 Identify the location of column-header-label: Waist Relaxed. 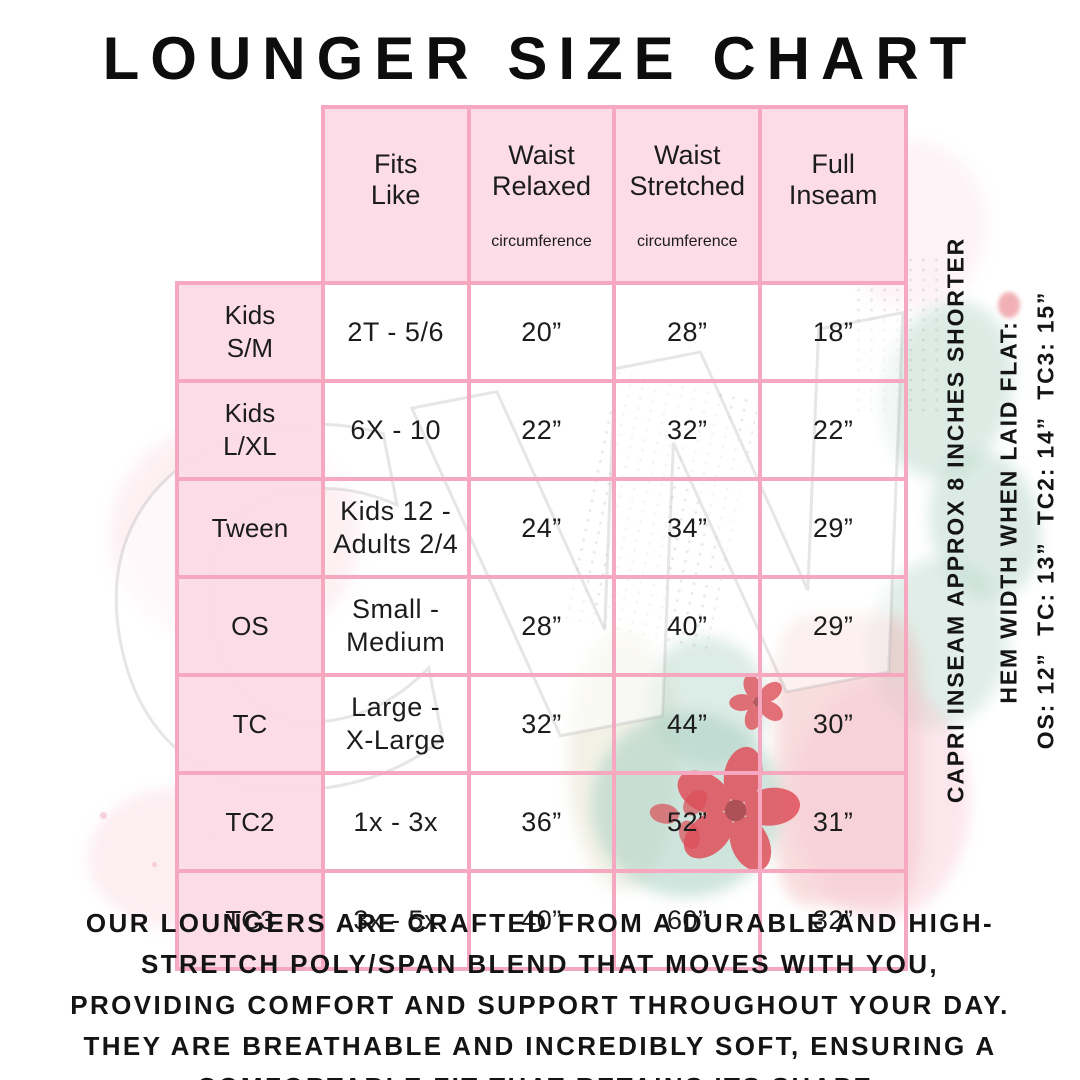
(541, 170).